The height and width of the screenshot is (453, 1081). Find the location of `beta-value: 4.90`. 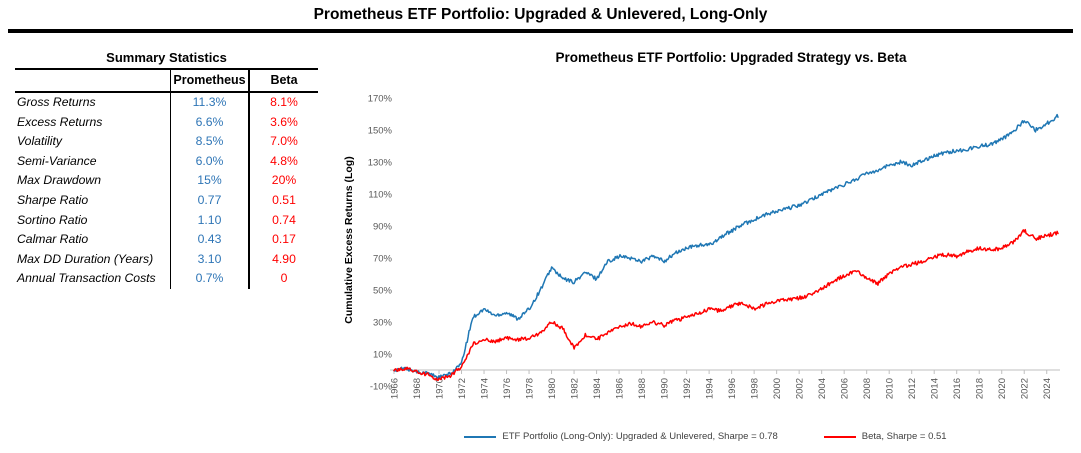

beta-value: 4.90 is located at coordinates (284, 258).